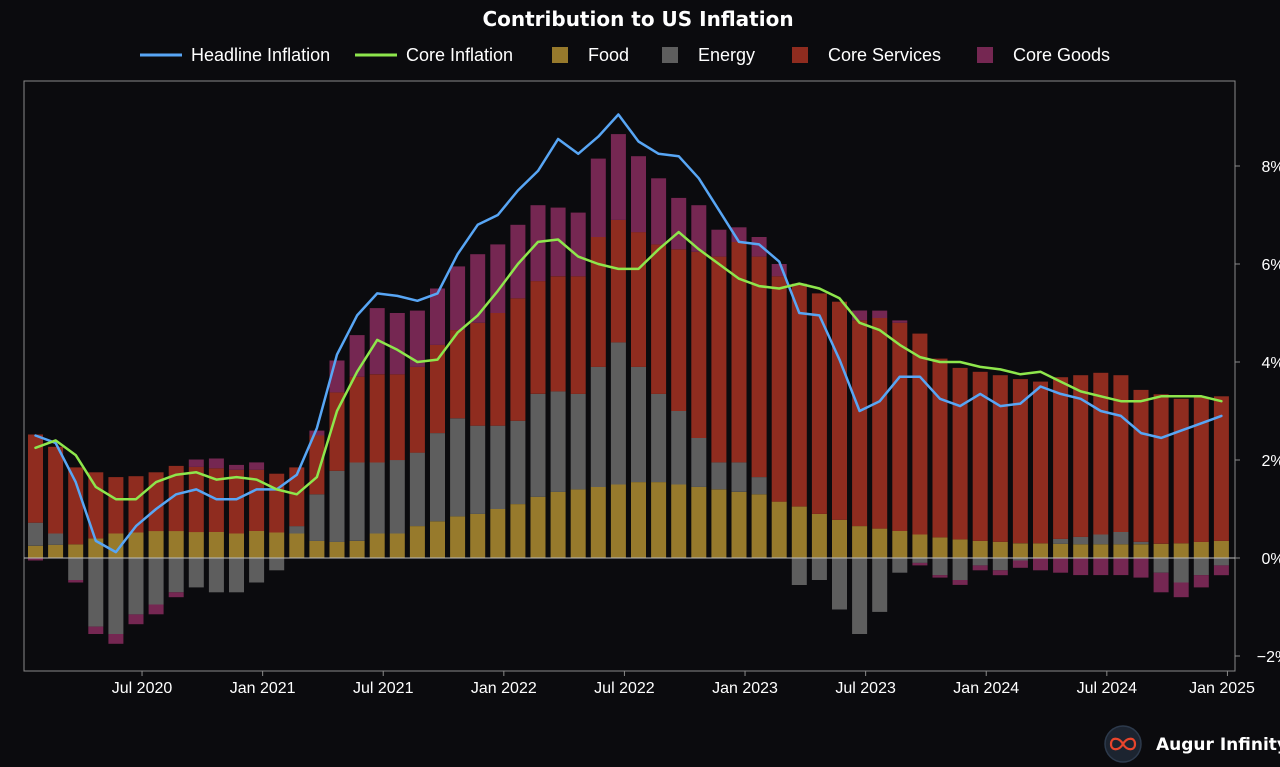 Image resolution: width=1280 pixels, height=767 pixels. I want to click on y-tick-label: 8%, so click(1270, 167).